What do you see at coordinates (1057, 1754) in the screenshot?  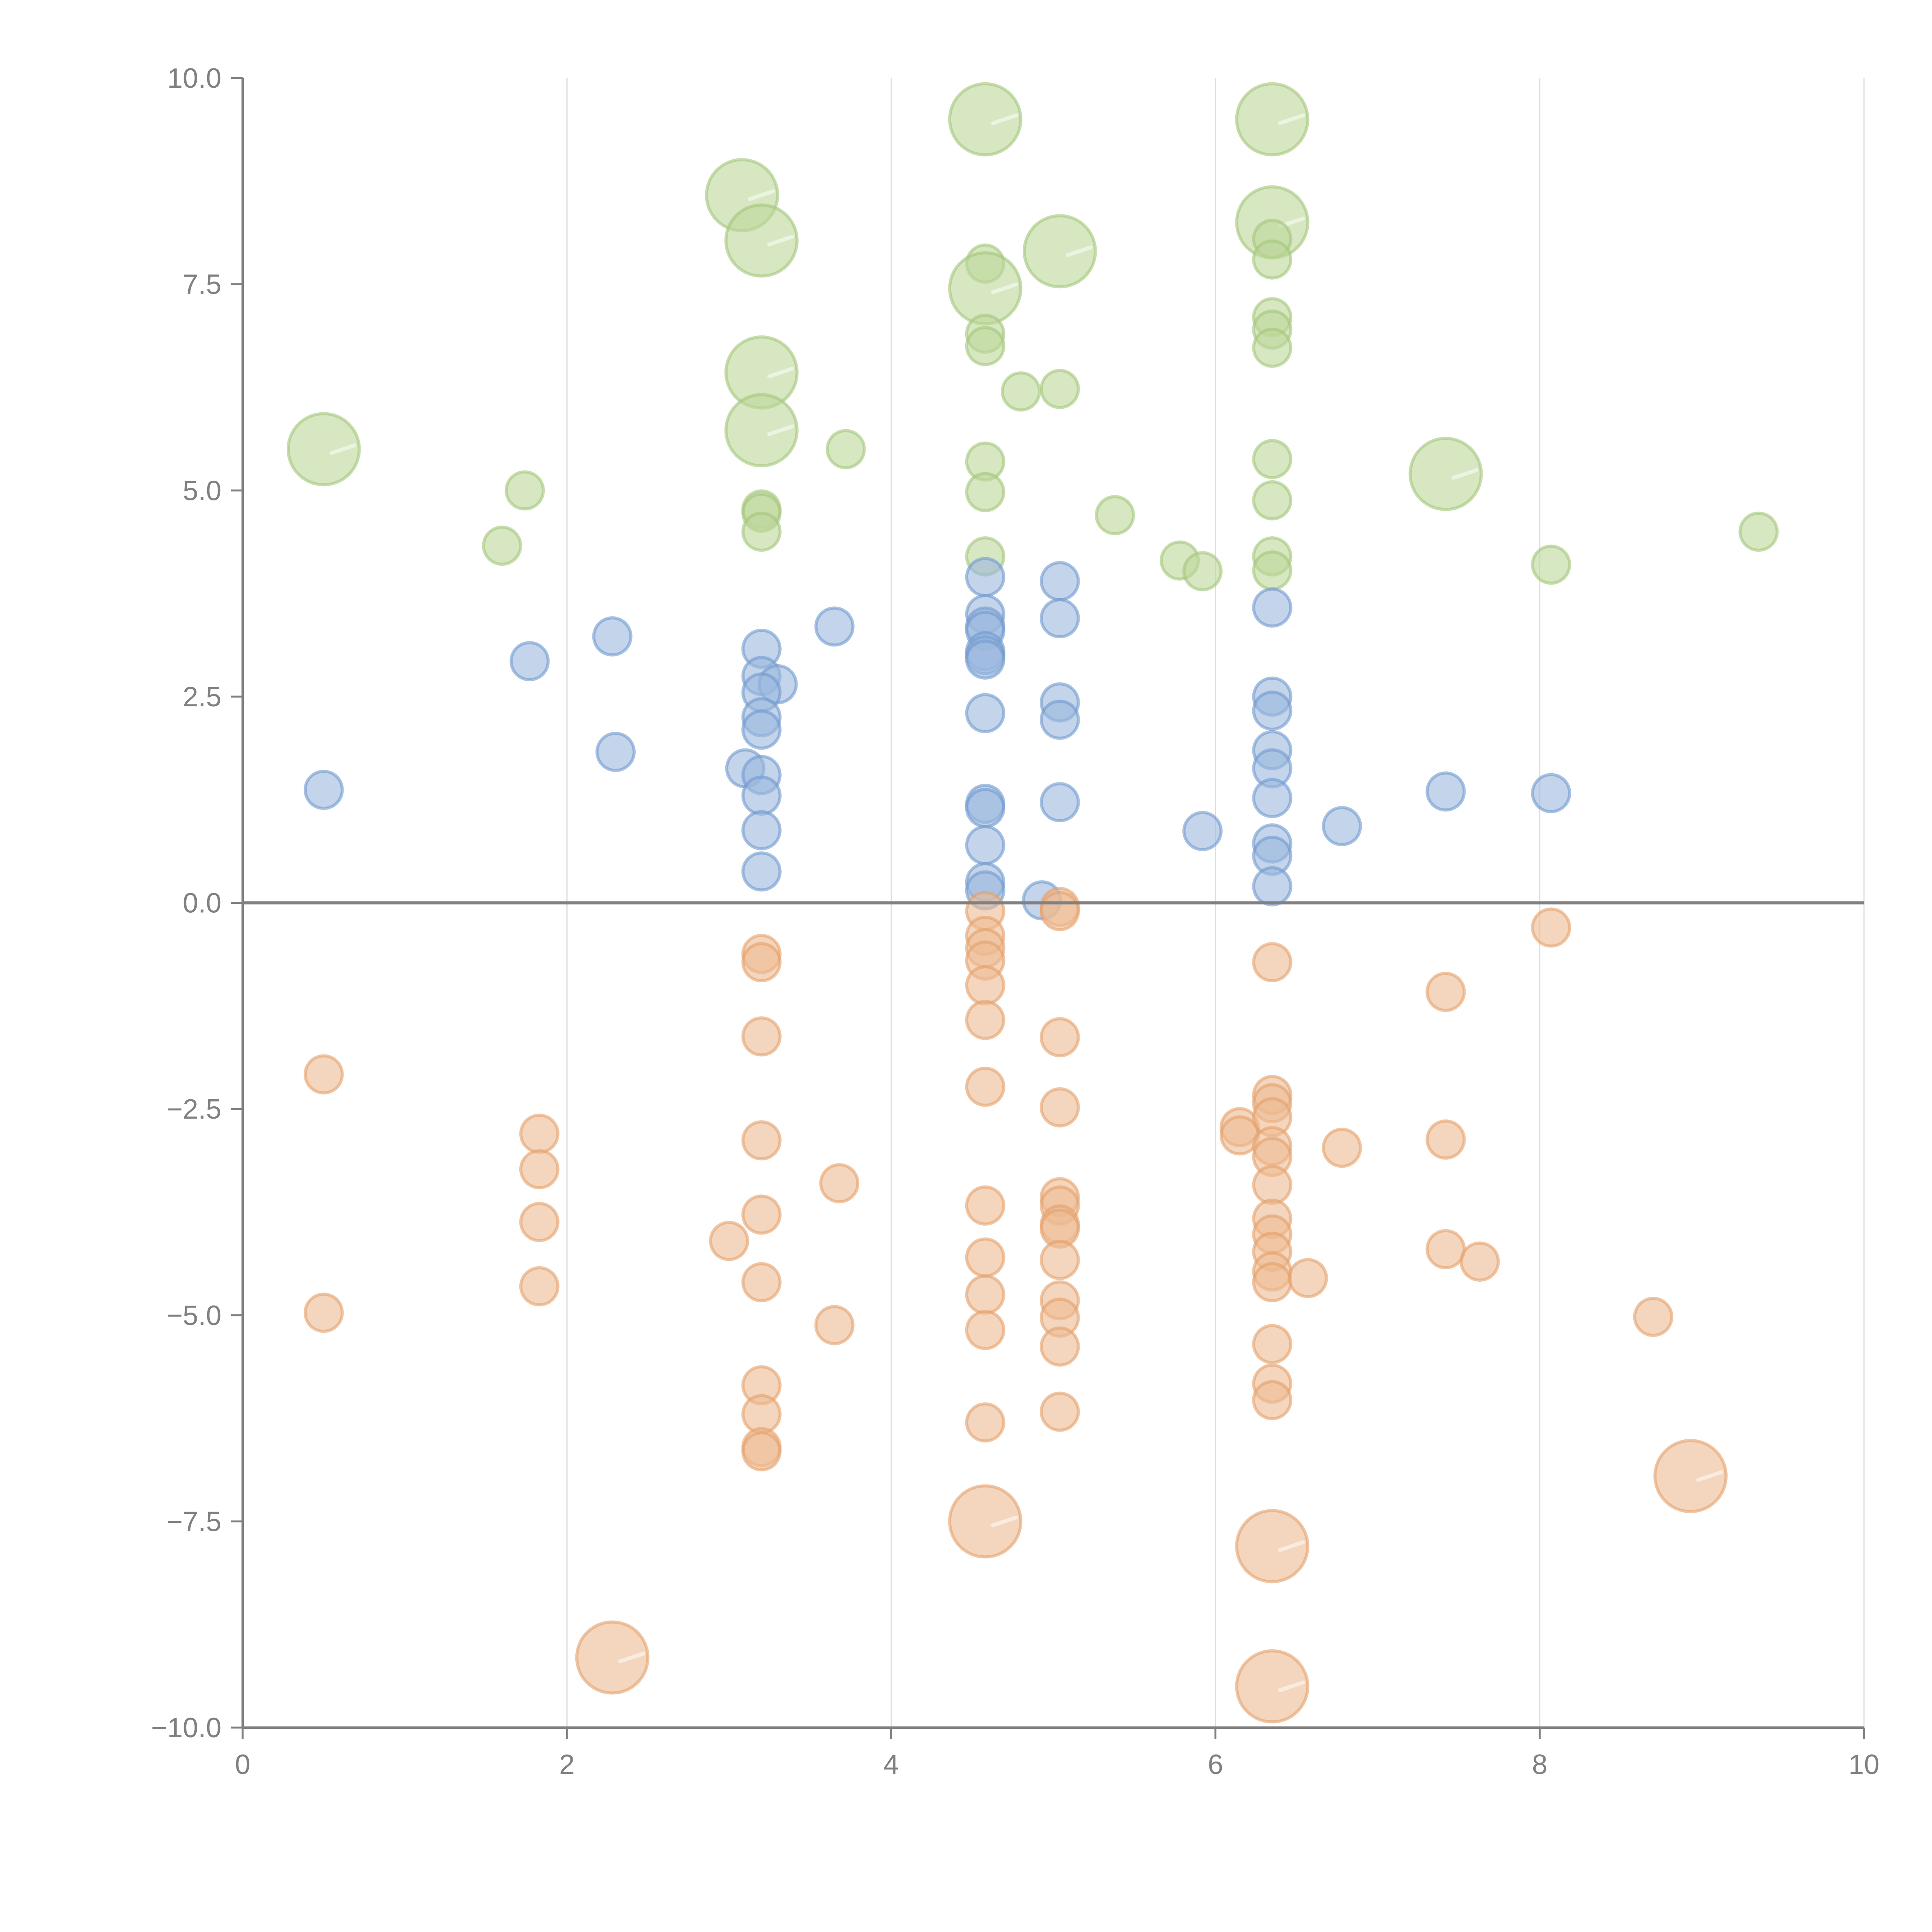 I see `x-axis-ticks: 0 2 4 6 8 10` at bounding box center [1057, 1754].